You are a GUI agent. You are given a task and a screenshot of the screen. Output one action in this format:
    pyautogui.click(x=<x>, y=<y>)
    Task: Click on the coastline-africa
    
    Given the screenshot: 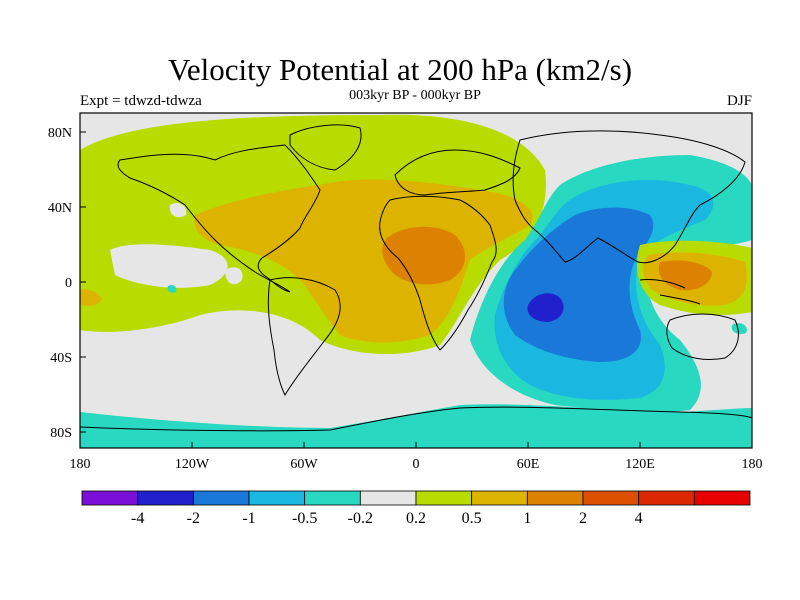 What is the action you would take?
    pyautogui.click(x=438, y=273)
    